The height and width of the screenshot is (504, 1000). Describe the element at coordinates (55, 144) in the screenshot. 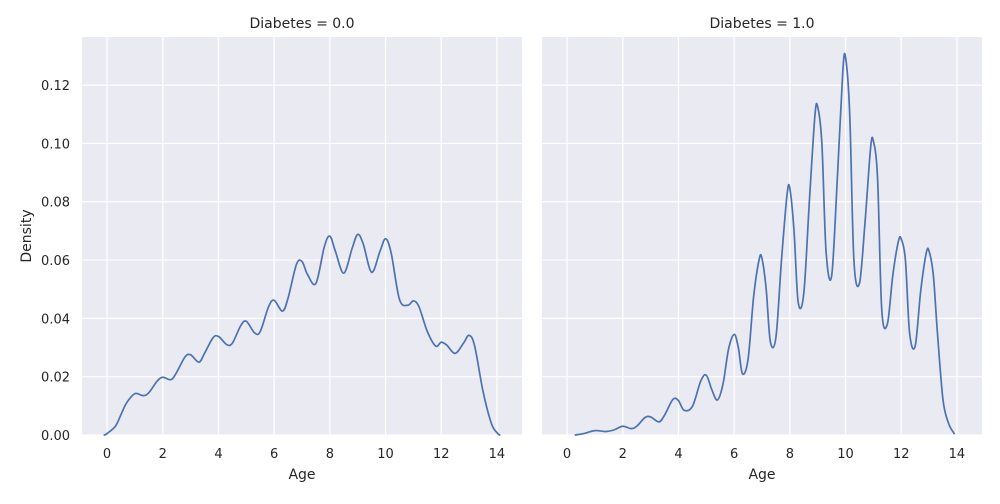

I see `y-tick-label: 0.10` at that location.